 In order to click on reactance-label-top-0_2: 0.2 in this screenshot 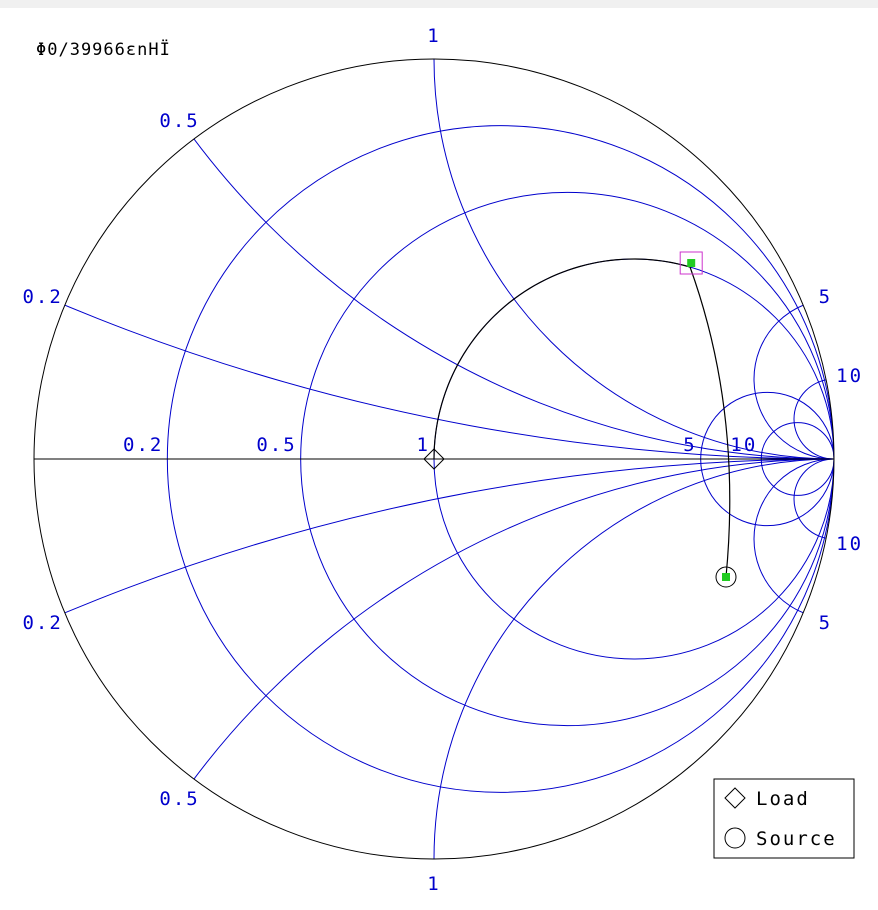, I will do `click(42, 297)`.